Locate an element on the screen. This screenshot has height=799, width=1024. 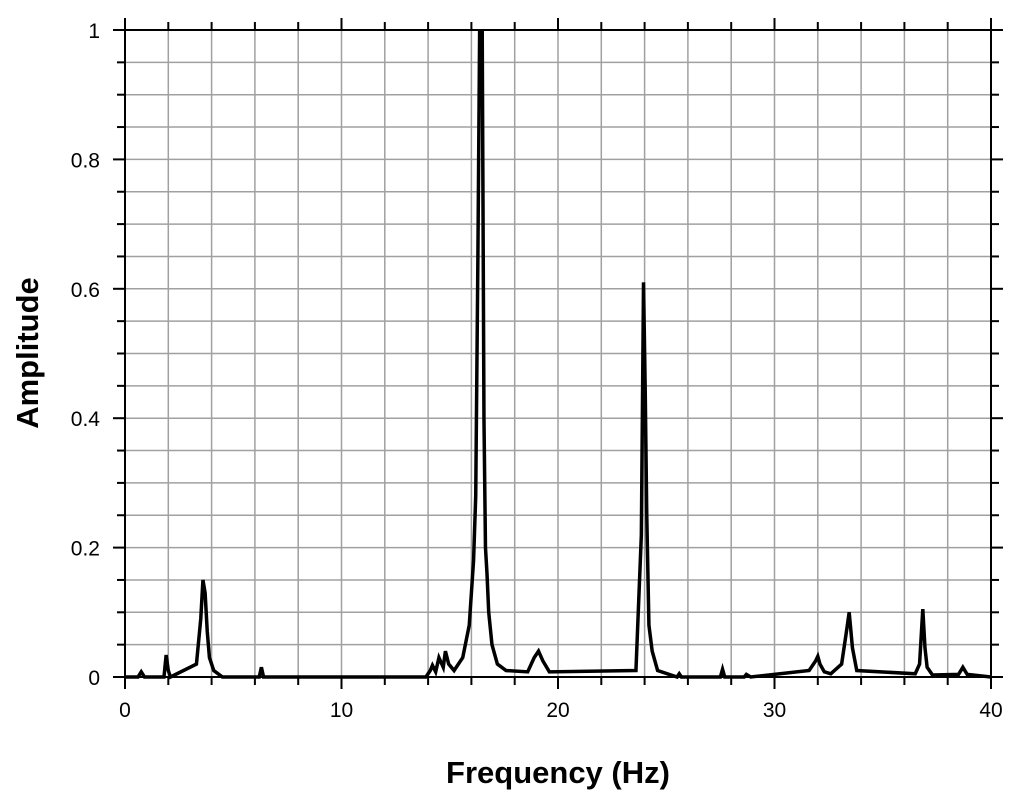
x-axis-label: Frequency (Hz) is located at coordinates (558, 772).